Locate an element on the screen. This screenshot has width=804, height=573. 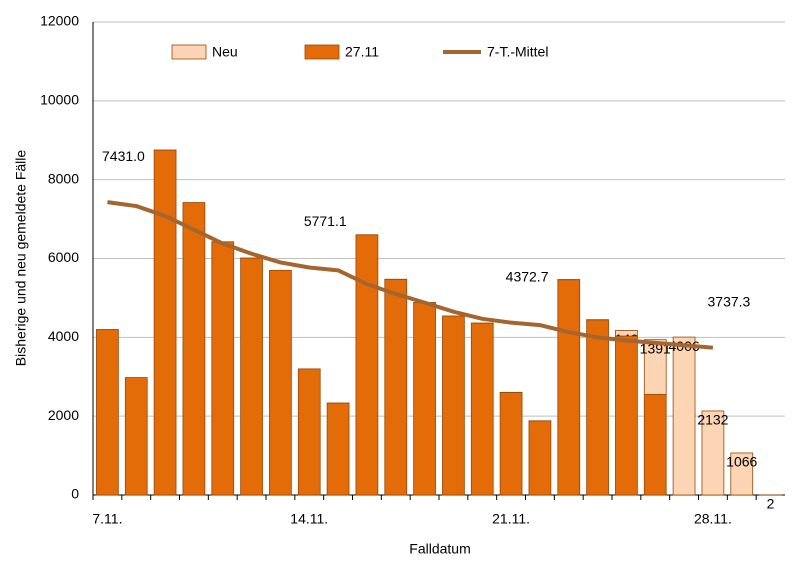
line-label: 4372.7 is located at coordinates (527, 276).